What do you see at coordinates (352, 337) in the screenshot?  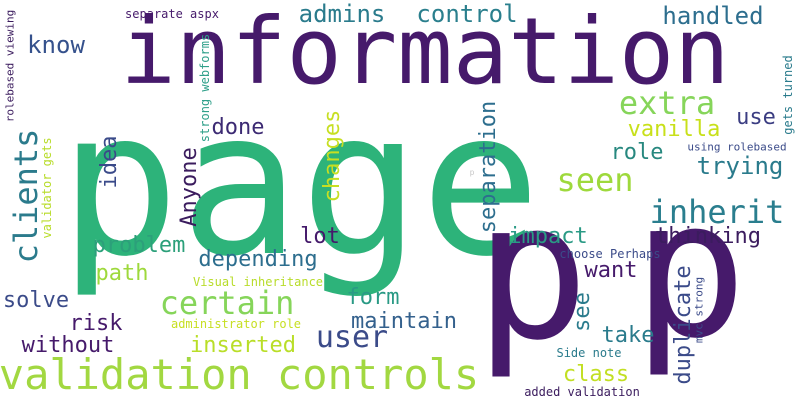 I see `word-user: user` at bounding box center [352, 337].